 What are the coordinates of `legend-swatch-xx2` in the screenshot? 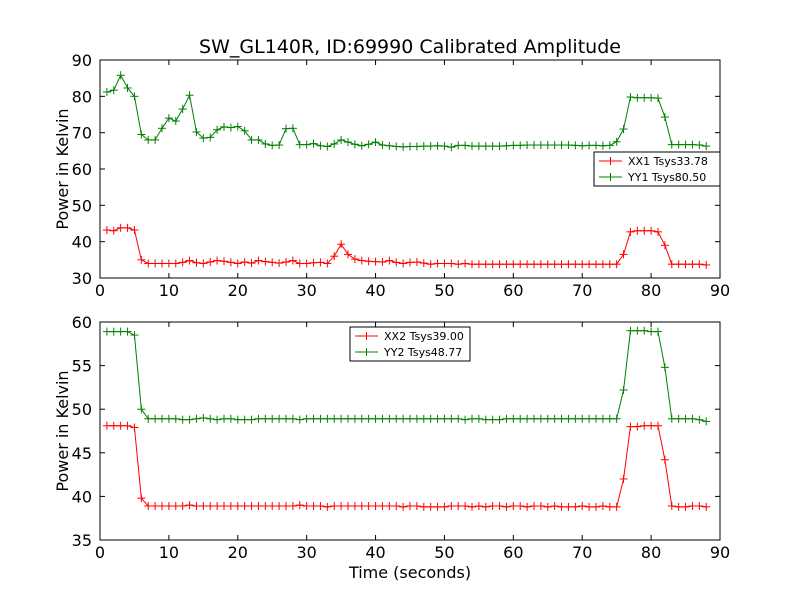 It's located at (366, 336).